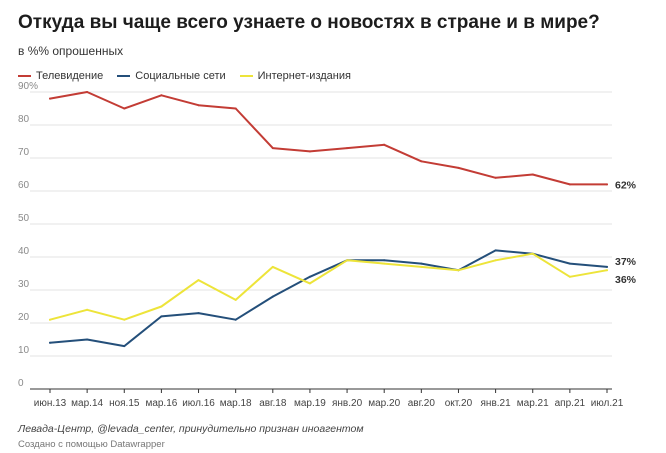 Image resolution: width=666 pixels, height=453 pixels. Describe the element at coordinates (124, 403) in the screenshot. I see `x-tick-label-2: ноя.15` at that location.